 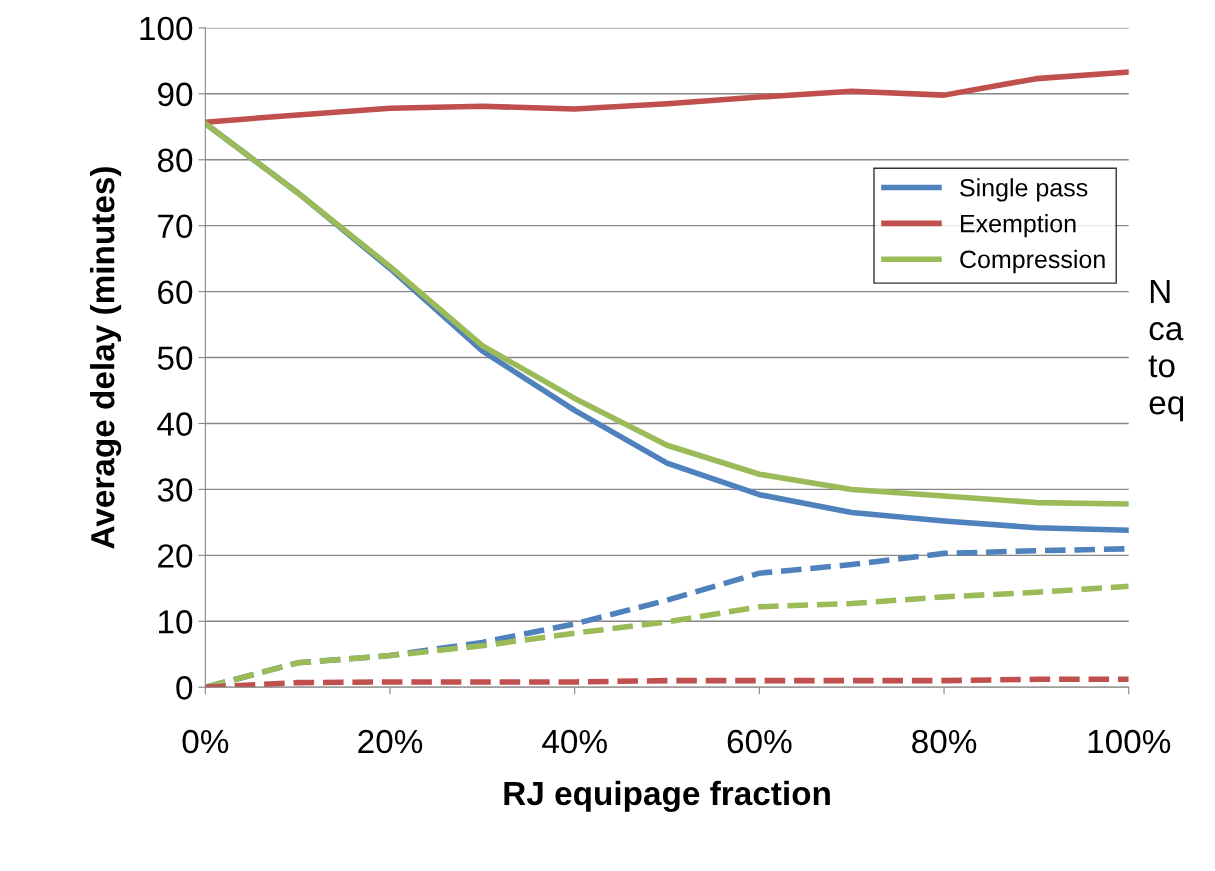 I want to click on y-tick-label: 60, so click(x=175, y=292).